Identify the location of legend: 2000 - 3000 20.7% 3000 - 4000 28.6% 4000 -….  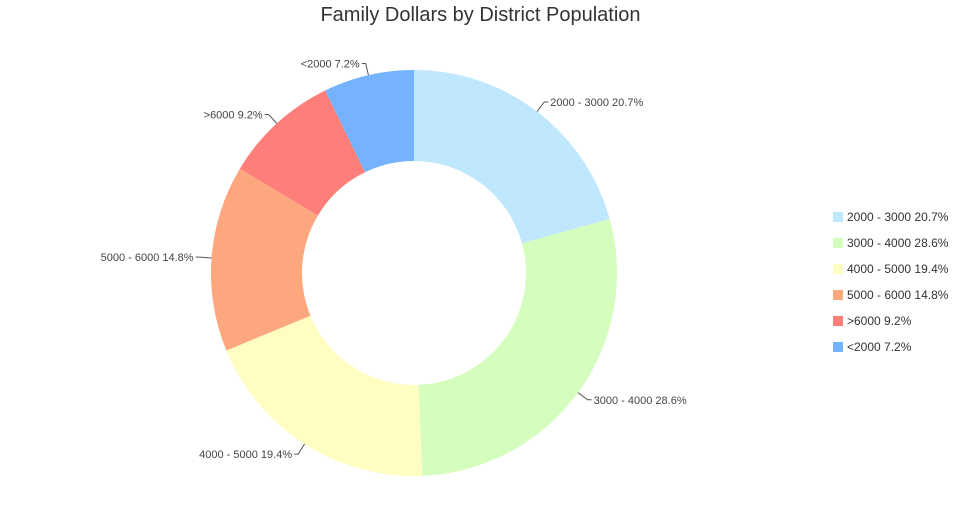
(890, 282).